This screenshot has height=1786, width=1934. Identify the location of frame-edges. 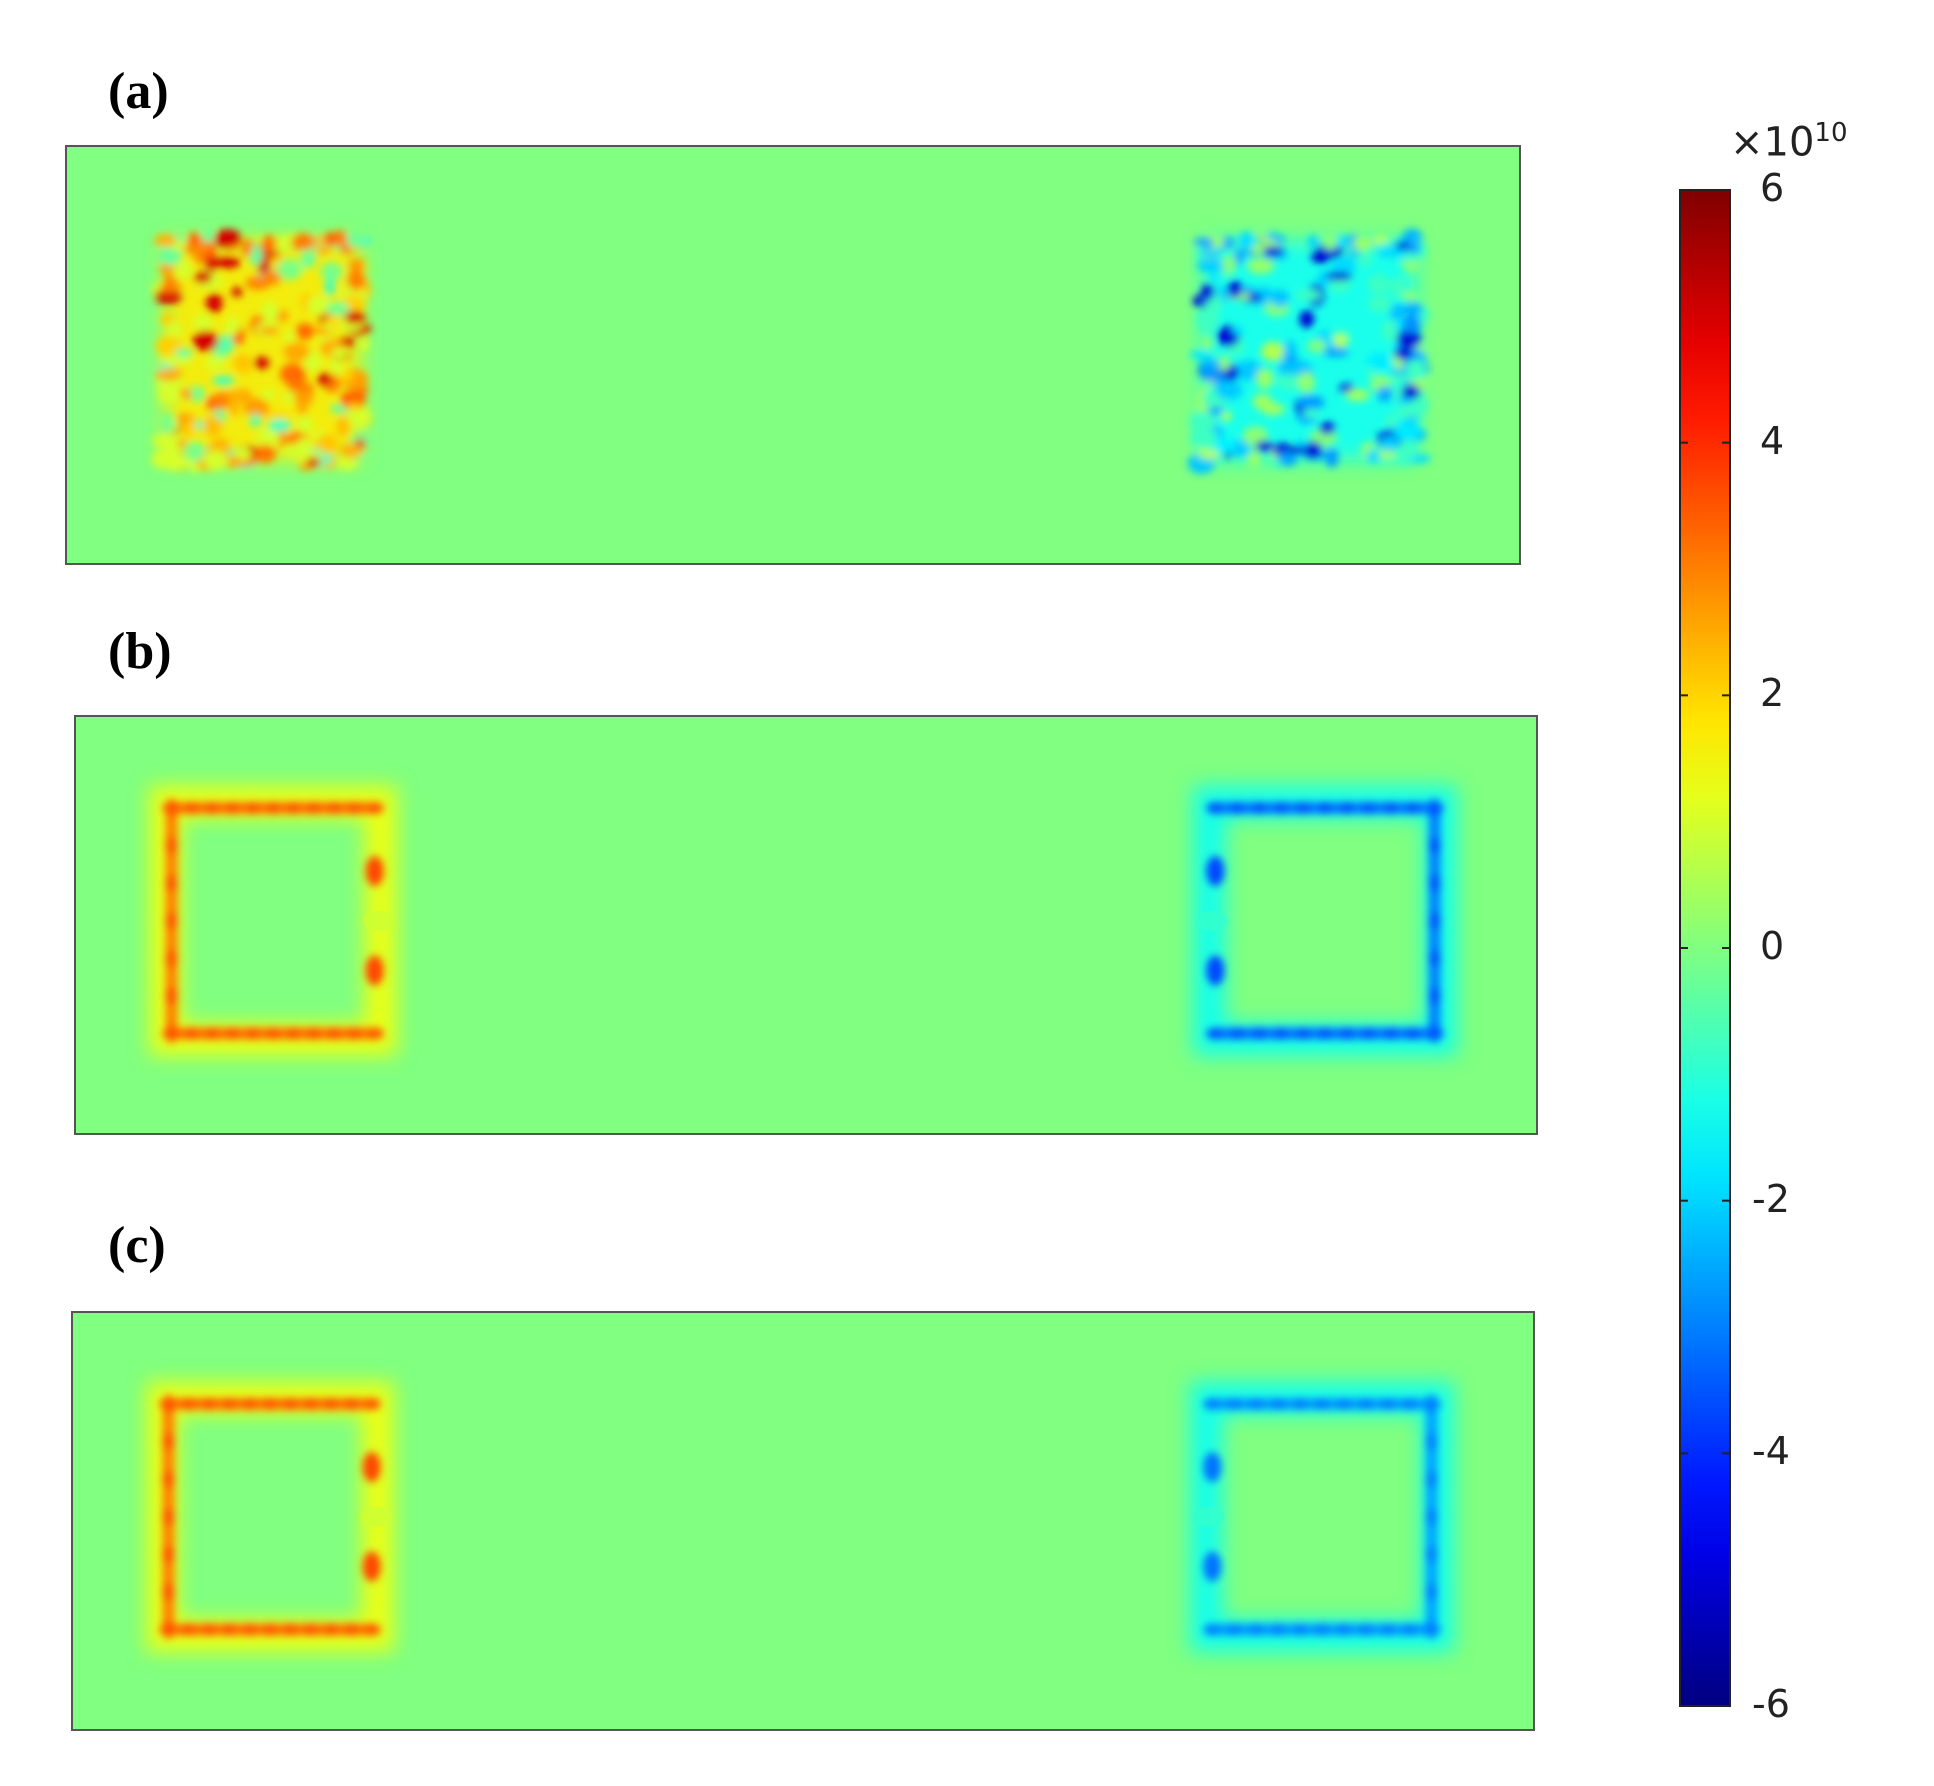
(270, 1516).